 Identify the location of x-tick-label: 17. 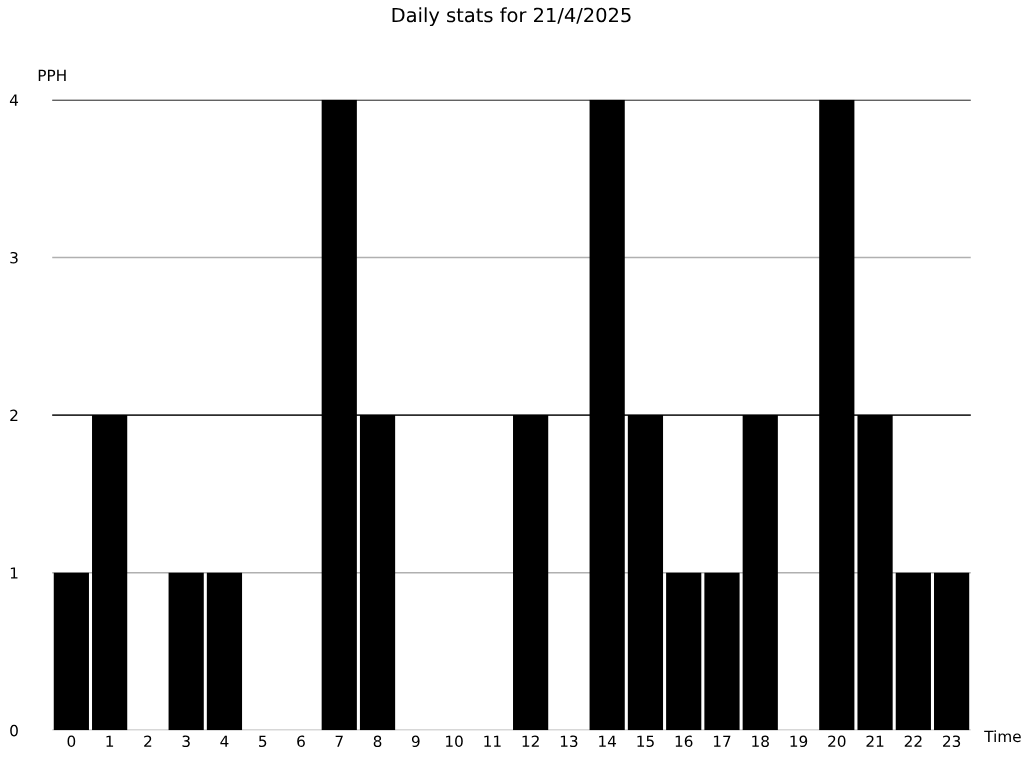
(722, 741).